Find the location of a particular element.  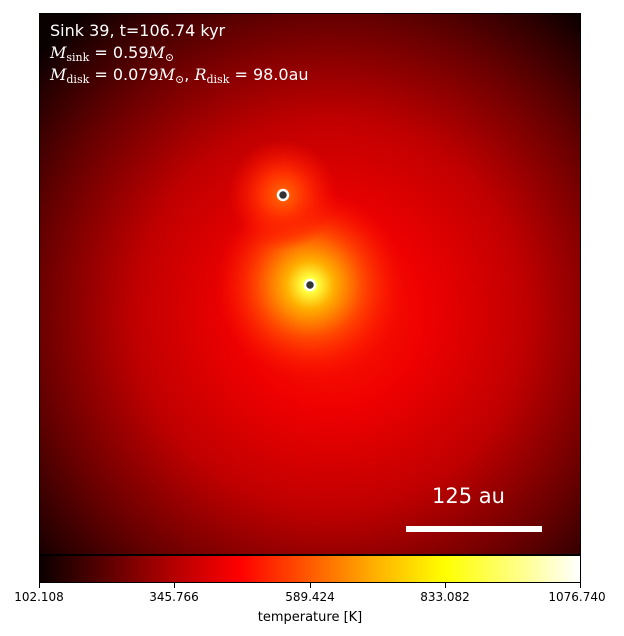

disk-radius-unit: au is located at coordinates (298, 74).